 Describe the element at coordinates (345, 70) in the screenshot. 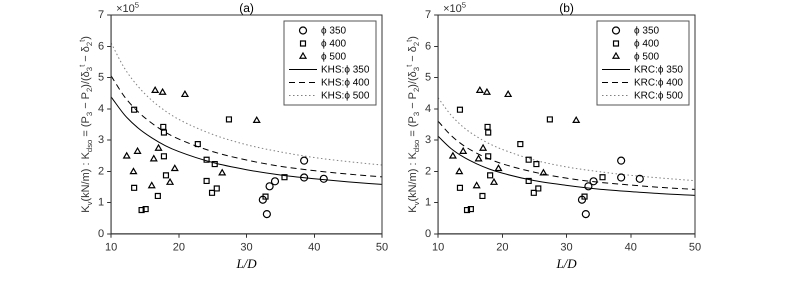

I see `legend-label: KHS:ϕ 350` at that location.